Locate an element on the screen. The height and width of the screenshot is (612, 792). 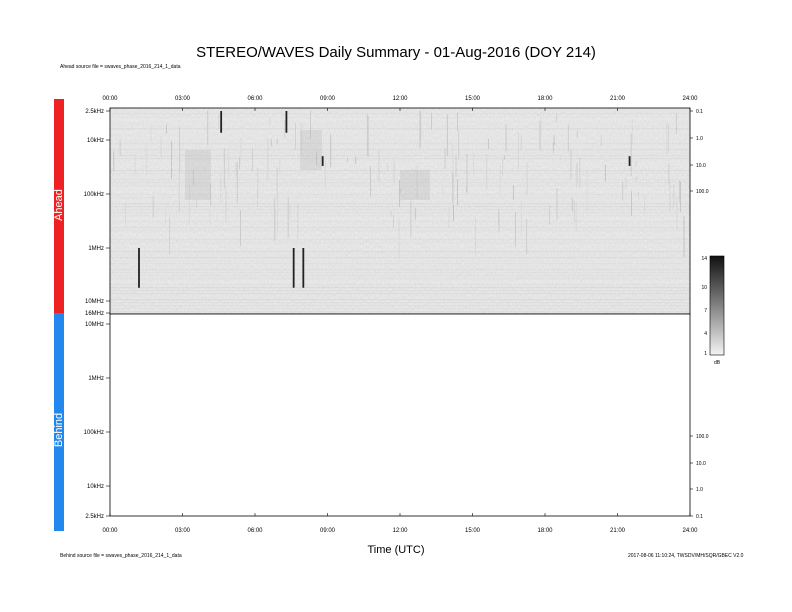
behind-freq-label: 10kHz is located at coordinates (95, 487).